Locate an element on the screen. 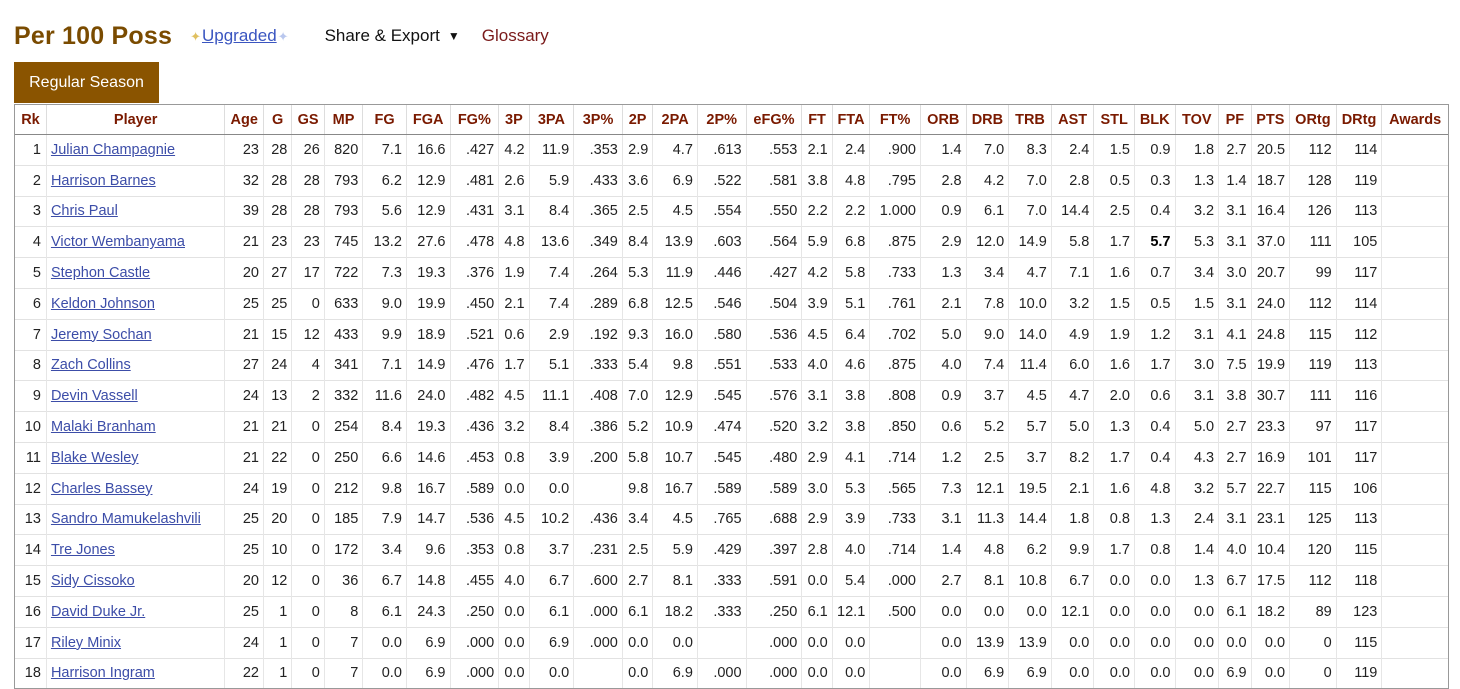 The width and height of the screenshot is (1460, 689). stat-cell: 4.8 is located at coordinates (514, 242).